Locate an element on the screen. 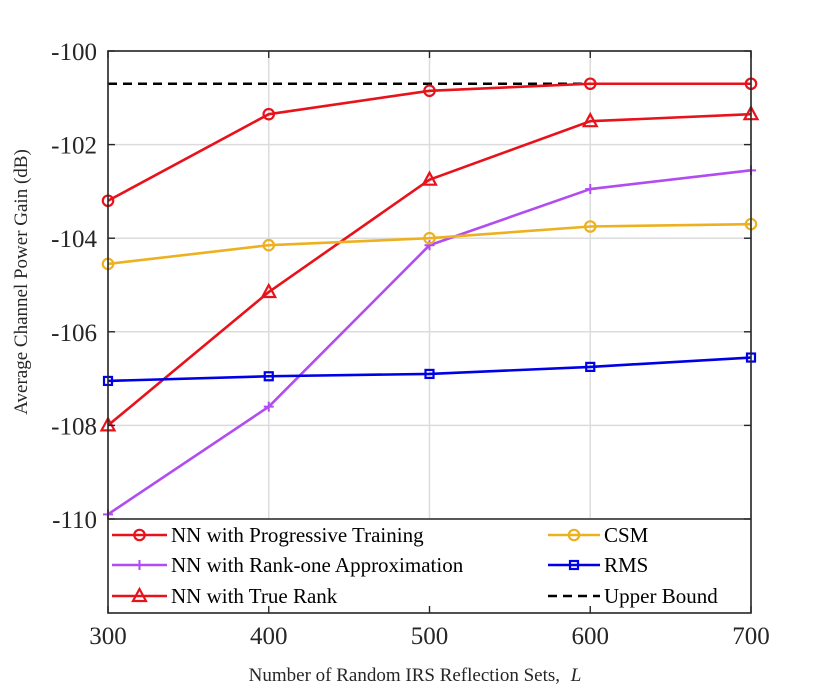 This screenshot has width=830, height=689. legend-label: NN with Progressive Training is located at coordinates (297, 535).